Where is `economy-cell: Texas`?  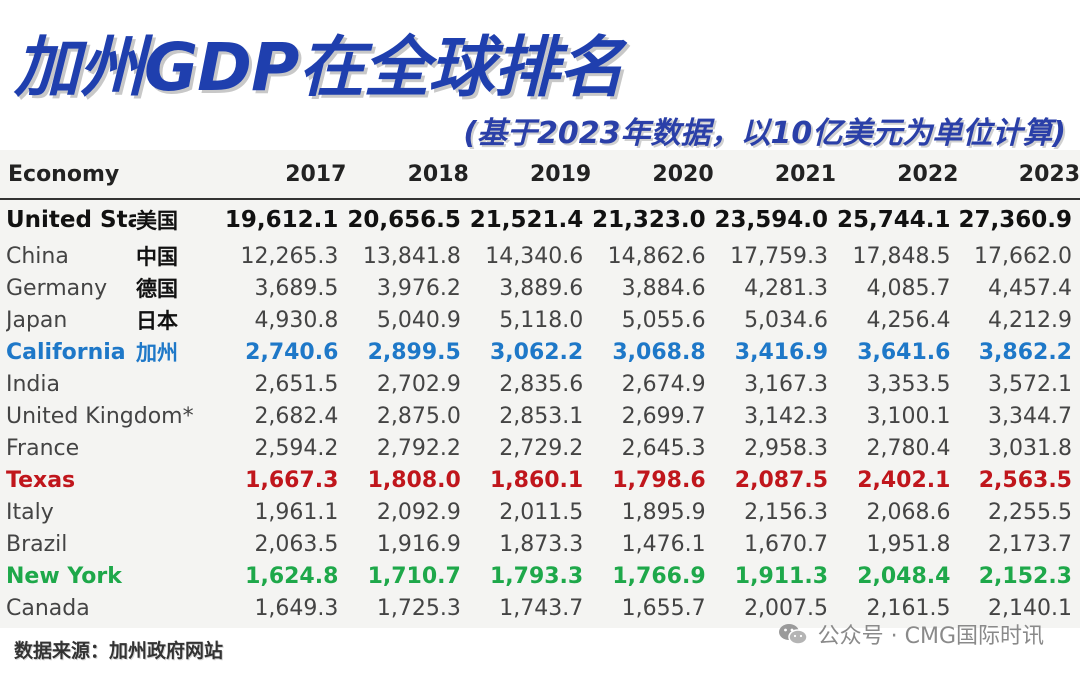 economy-cell: Texas is located at coordinates (112, 480).